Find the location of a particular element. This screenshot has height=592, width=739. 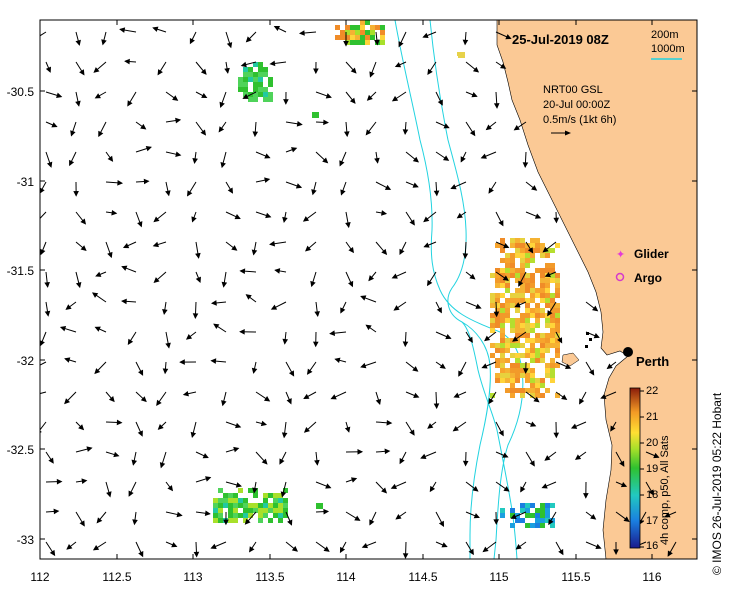

coast-marker is located at coordinates (586, 346).